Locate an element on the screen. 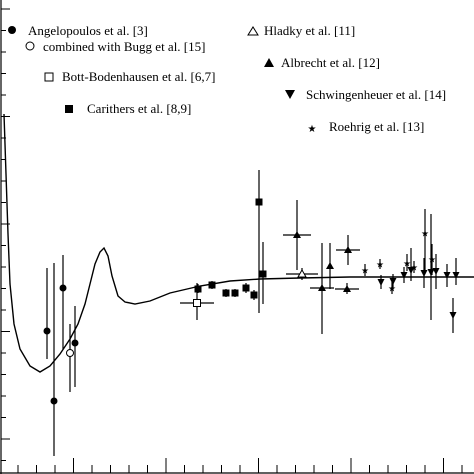 This screenshot has height=474, width=474. legend-marker-open-square is located at coordinates (49, 77).